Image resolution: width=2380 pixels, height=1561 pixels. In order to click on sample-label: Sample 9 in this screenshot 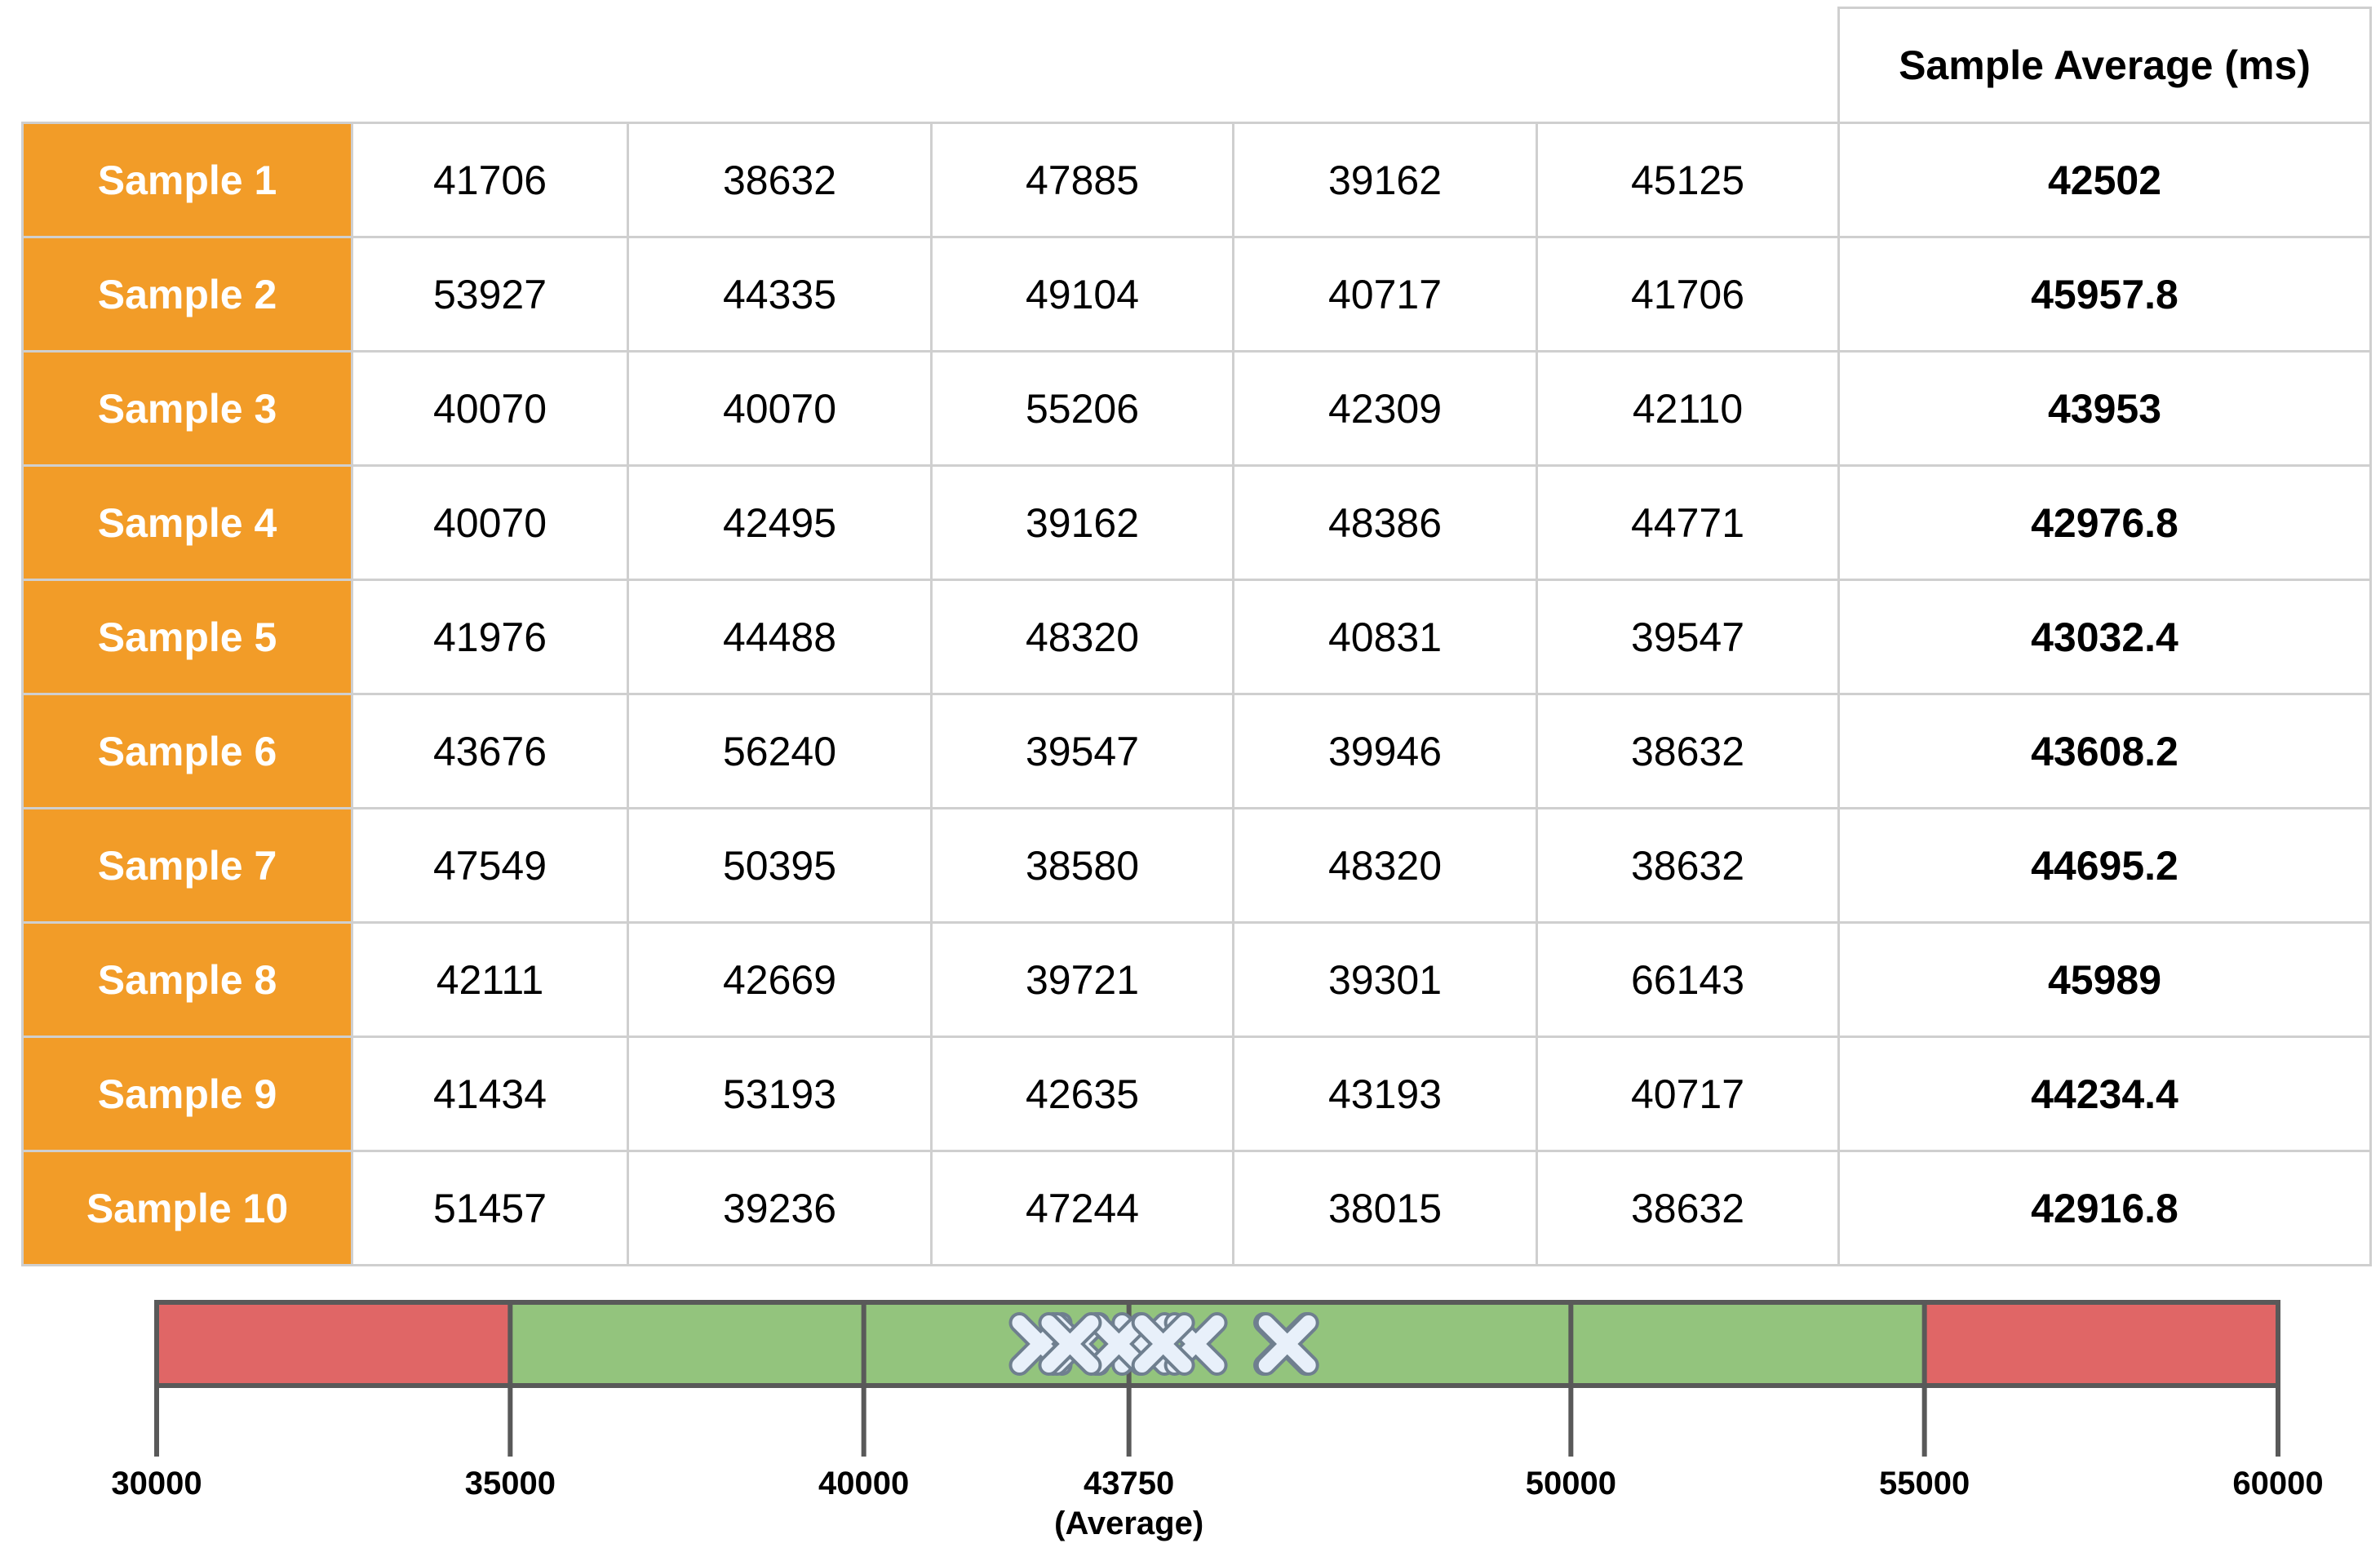, I will do `click(187, 1093)`.